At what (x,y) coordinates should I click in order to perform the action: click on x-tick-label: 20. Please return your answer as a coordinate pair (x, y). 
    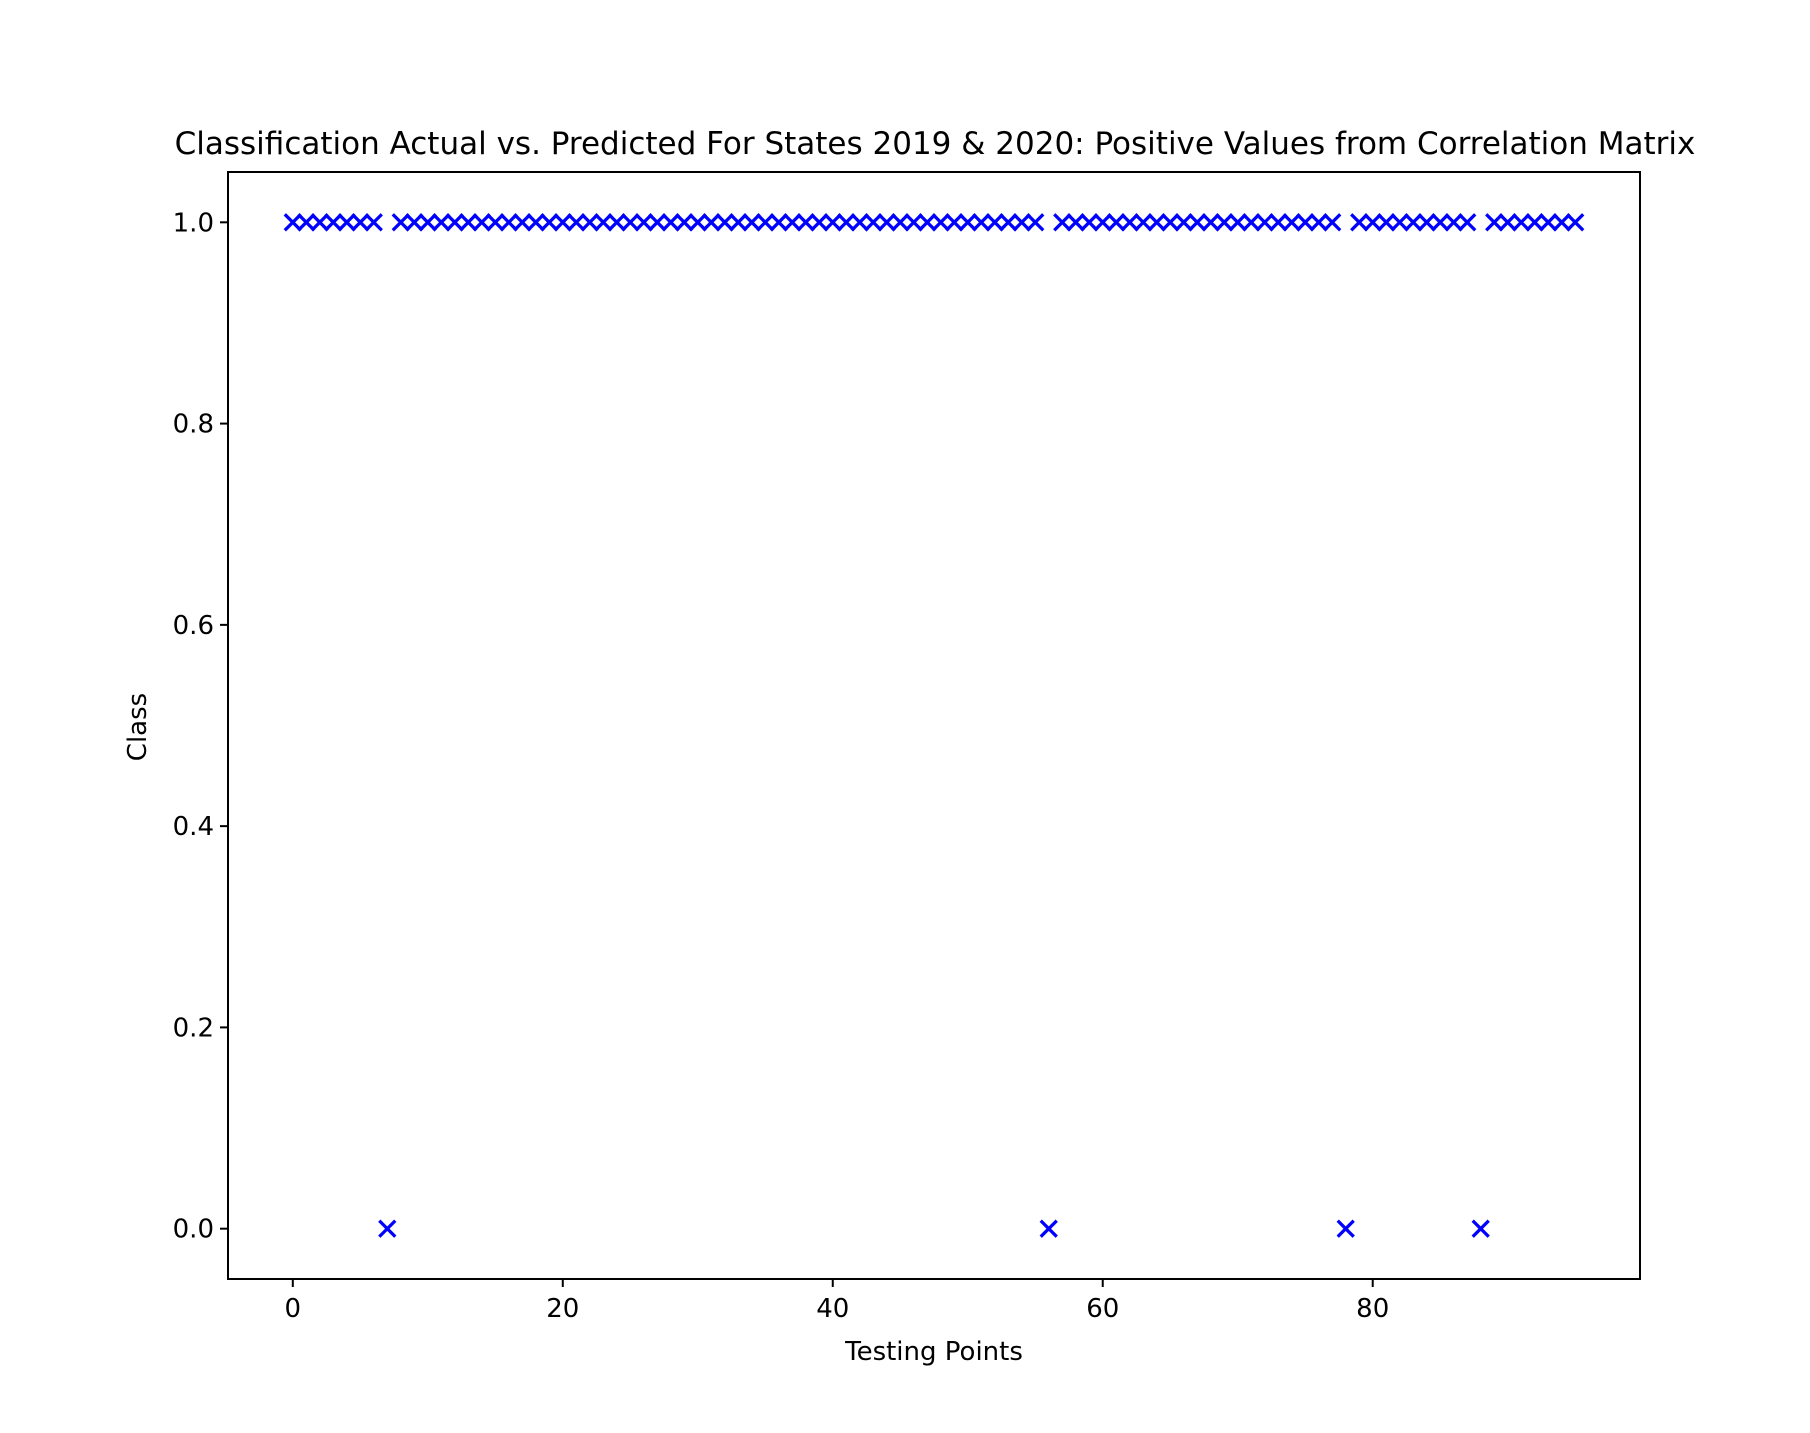
    Looking at the image, I should click on (562, 1309).